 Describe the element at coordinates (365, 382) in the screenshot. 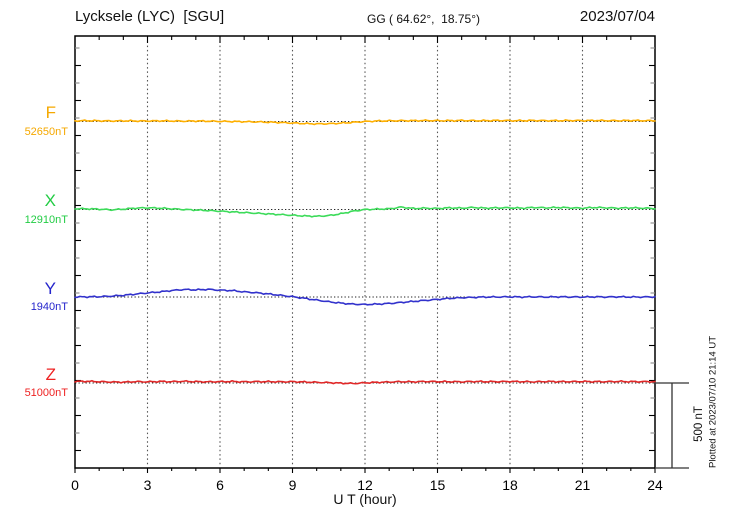

I see `z-trace` at that location.